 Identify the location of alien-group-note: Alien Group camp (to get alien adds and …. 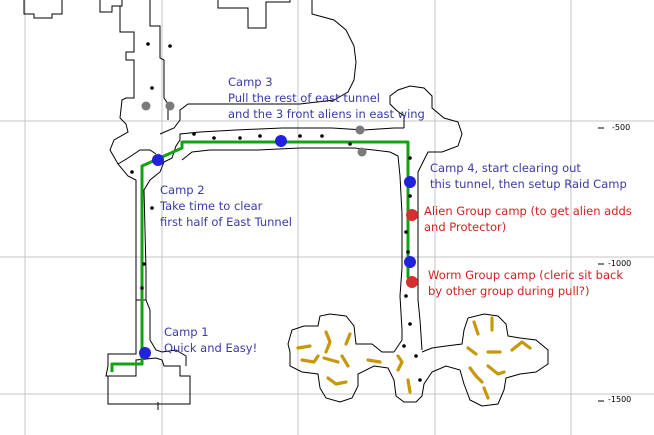
(528, 219).